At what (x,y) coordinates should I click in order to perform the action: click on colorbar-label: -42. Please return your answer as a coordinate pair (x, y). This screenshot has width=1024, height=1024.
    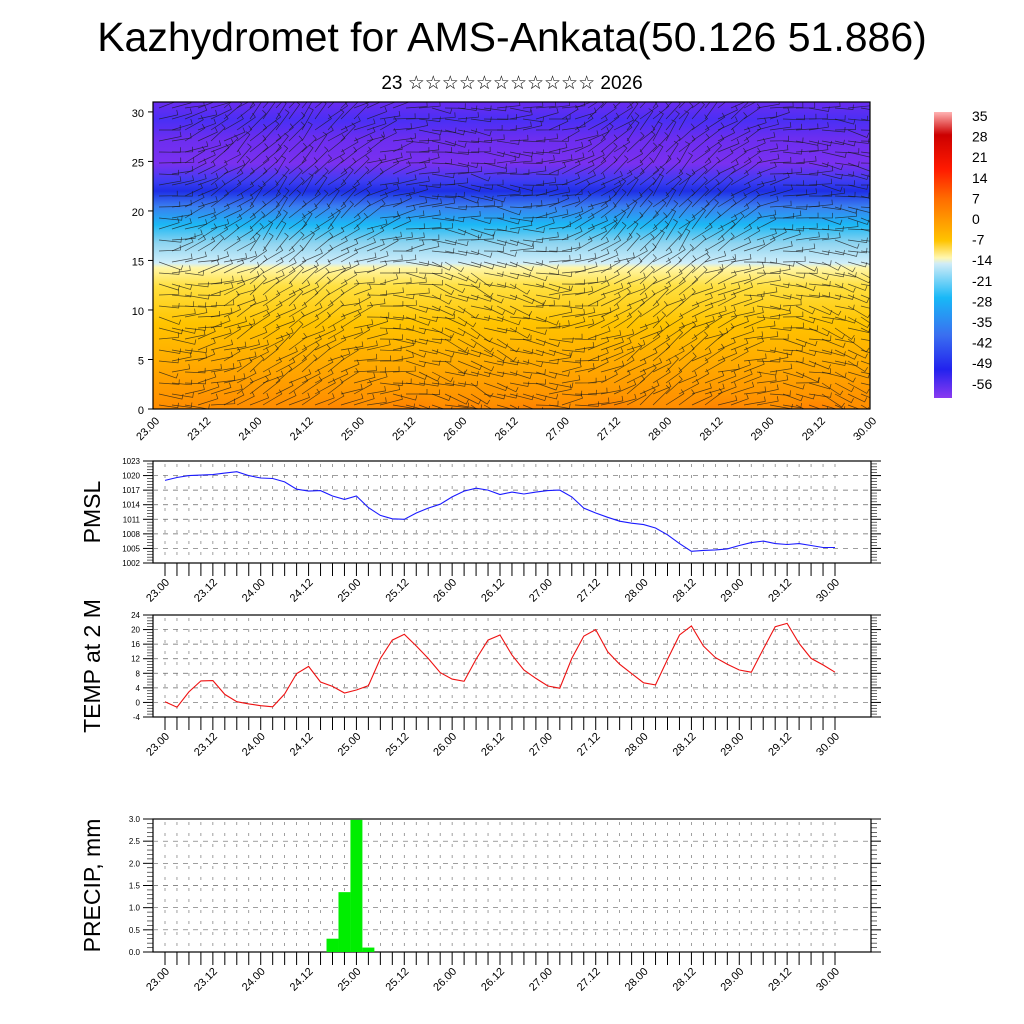
    Looking at the image, I should click on (982, 343).